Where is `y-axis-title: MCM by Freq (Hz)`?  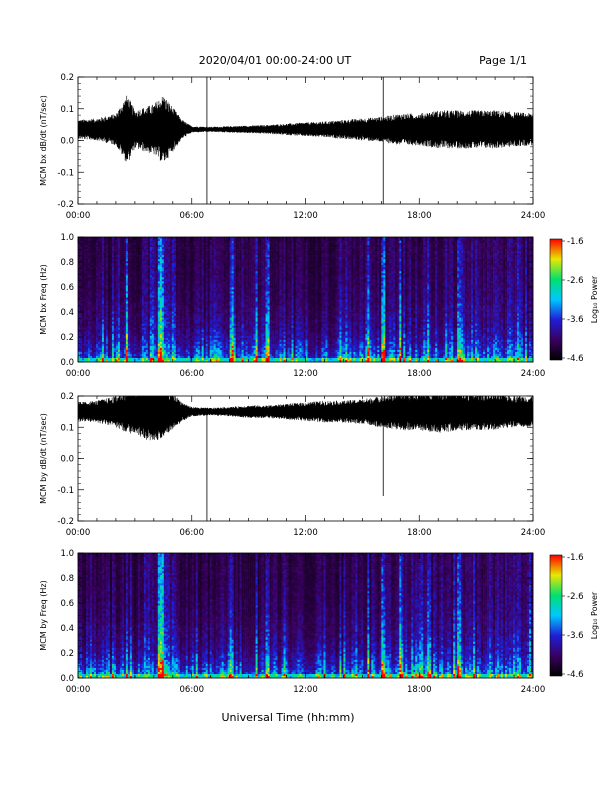 y-axis-title: MCM by Freq (Hz) is located at coordinates (43, 615).